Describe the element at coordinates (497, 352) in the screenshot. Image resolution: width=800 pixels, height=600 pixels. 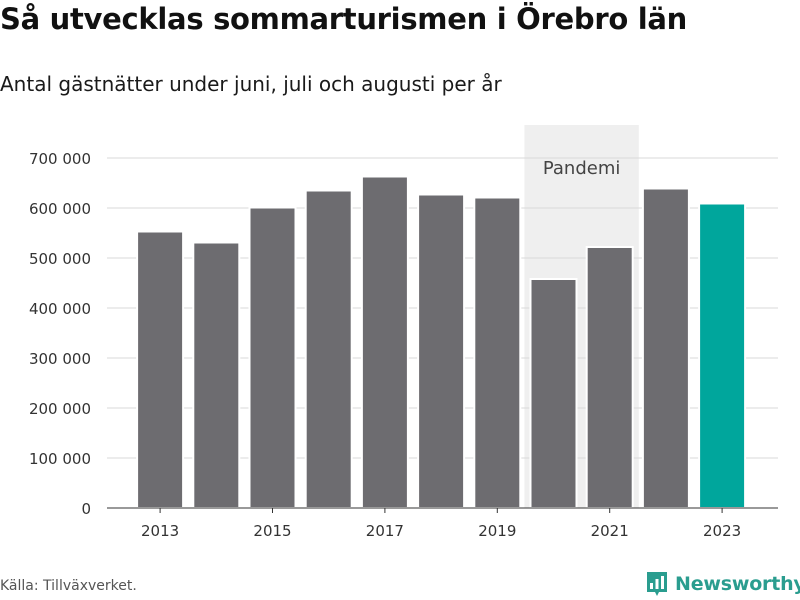
I see `bar-2019` at that location.